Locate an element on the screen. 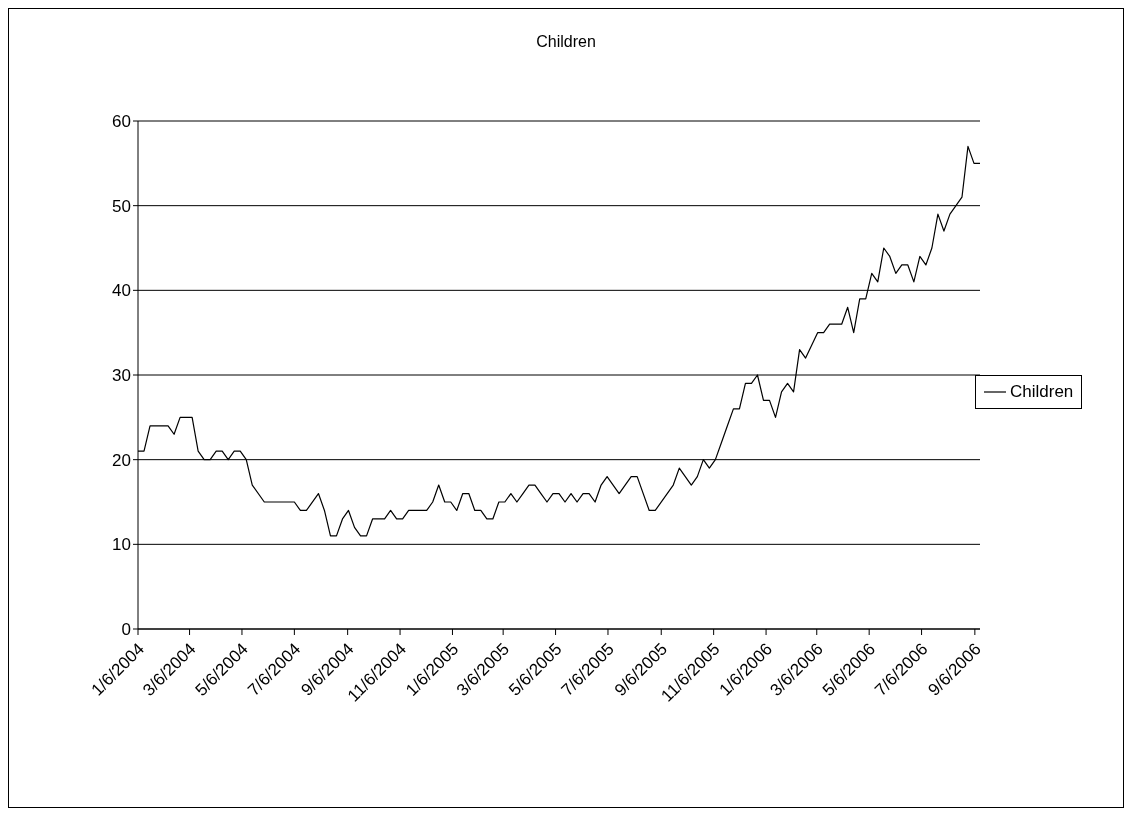  y-tick-label: 10 is located at coordinates (121, 545).